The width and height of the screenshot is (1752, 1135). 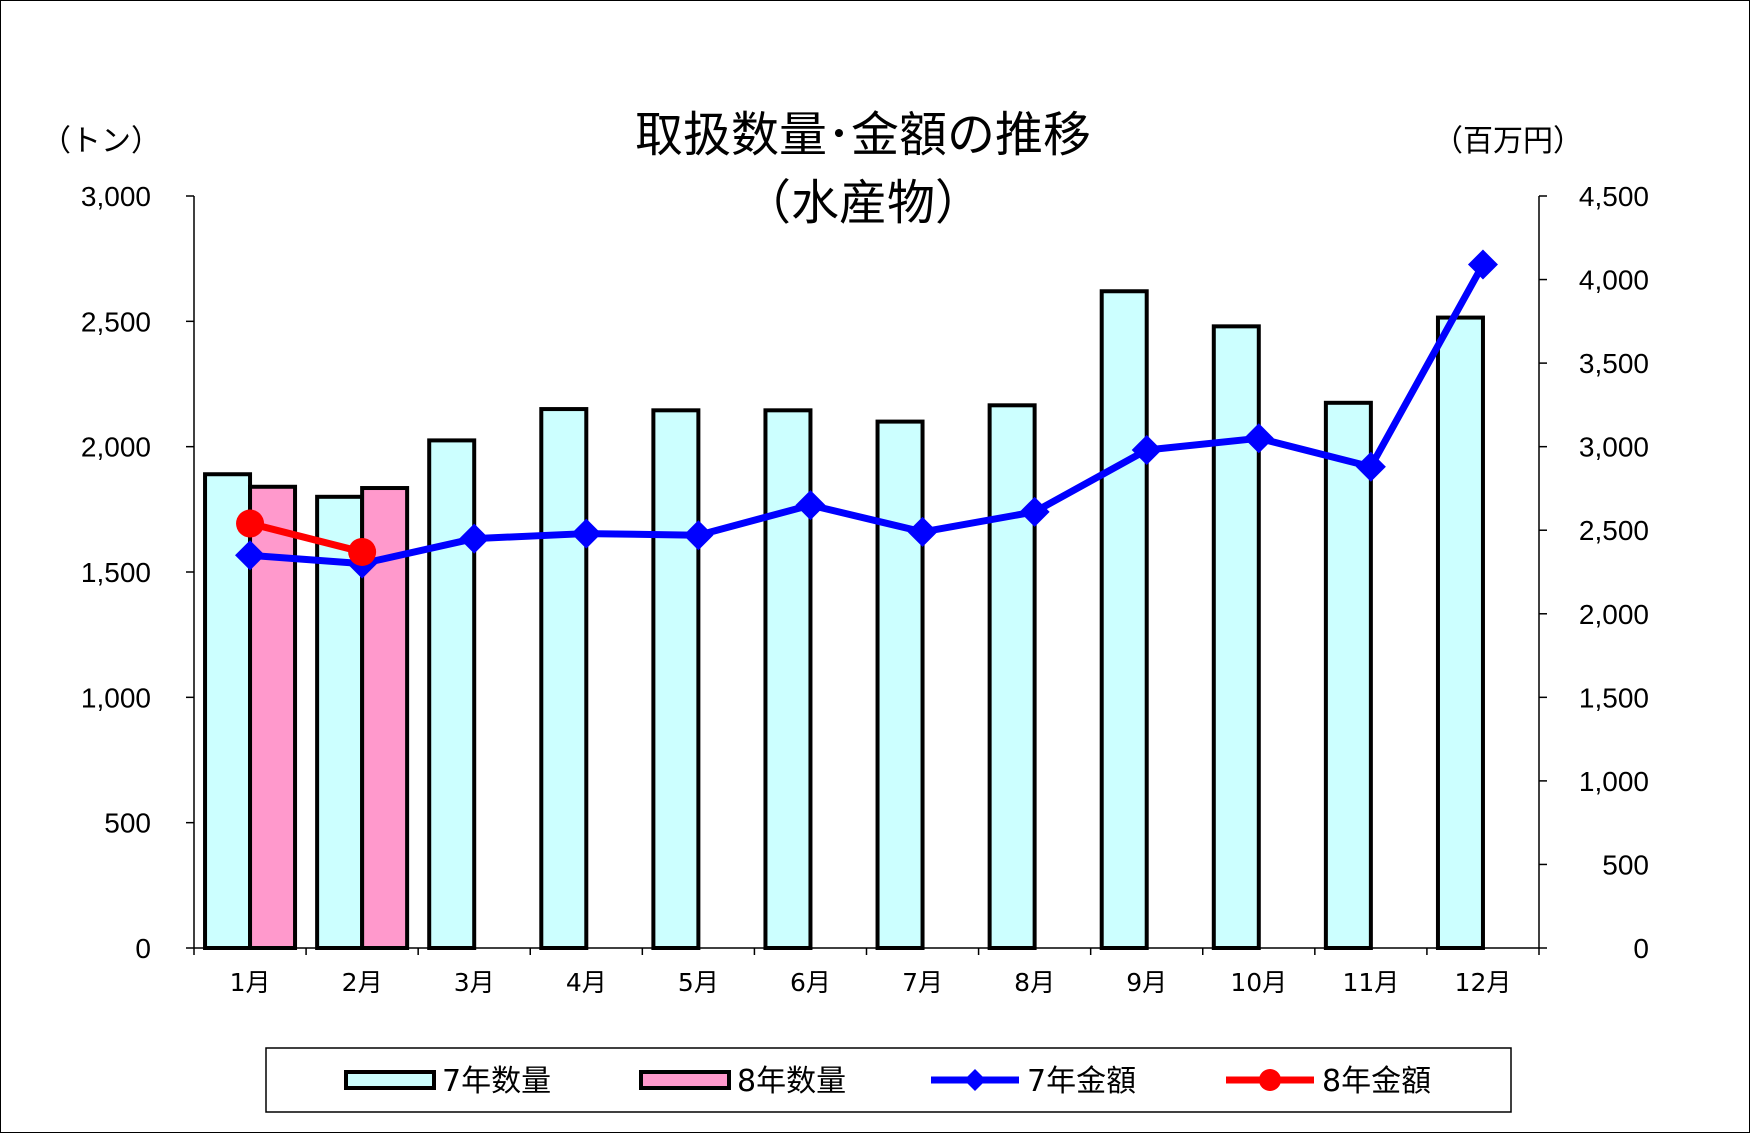 What do you see at coordinates (1508, 141) in the screenshot?
I see `right-axis-unit: （百万円）` at bounding box center [1508, 141].